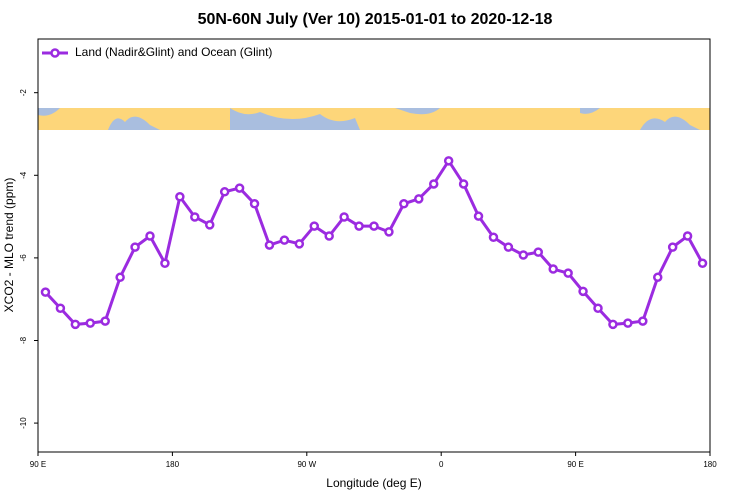 Image resolution: width=750 pixels, height=500 pixels. Describe the element at coordinates (23, 93) in the screenshot. I see `y-tick-label: -2` at that location.